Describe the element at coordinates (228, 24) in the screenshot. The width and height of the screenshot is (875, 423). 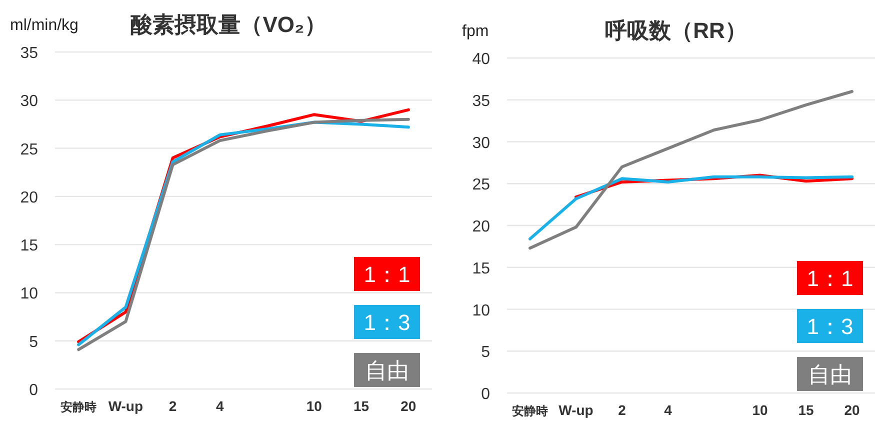
I see `chart-title: 酸素摂取量（VO₂）` at that location.